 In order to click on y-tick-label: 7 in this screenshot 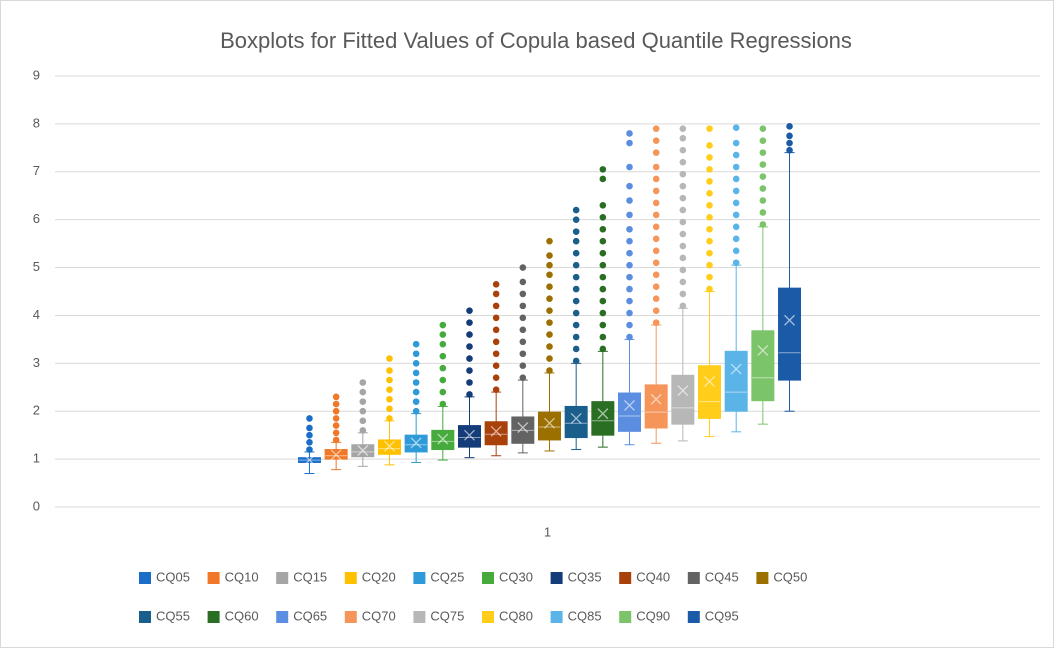, I will do `click(36, 170)`.